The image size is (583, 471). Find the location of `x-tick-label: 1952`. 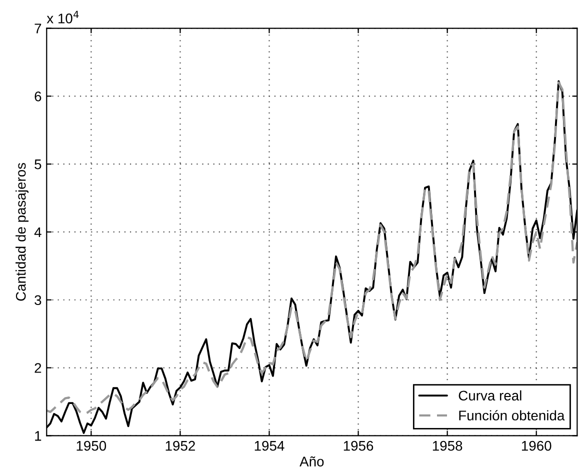

x-tick-label: 1952 is located at coordinates (180, 445).